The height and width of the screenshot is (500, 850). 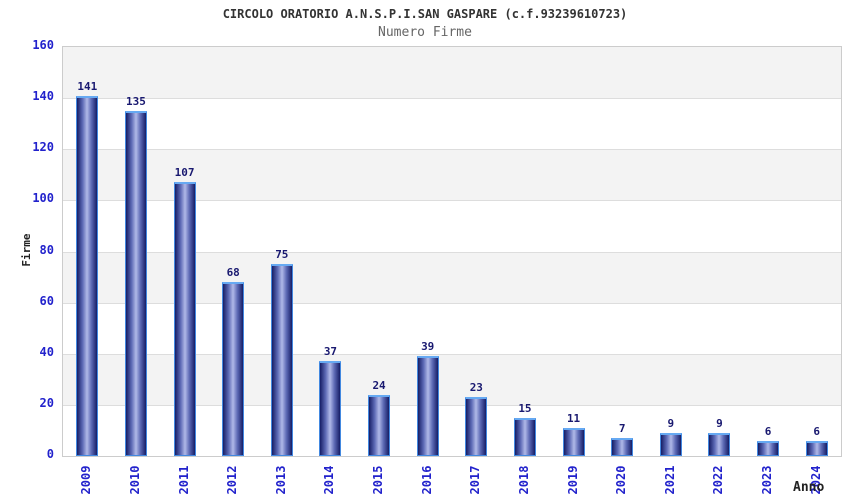 What do you see at coordinates (46, 351) in the screenshot?
I see `y-tick-label: 40` at bounding box center [46, 351].